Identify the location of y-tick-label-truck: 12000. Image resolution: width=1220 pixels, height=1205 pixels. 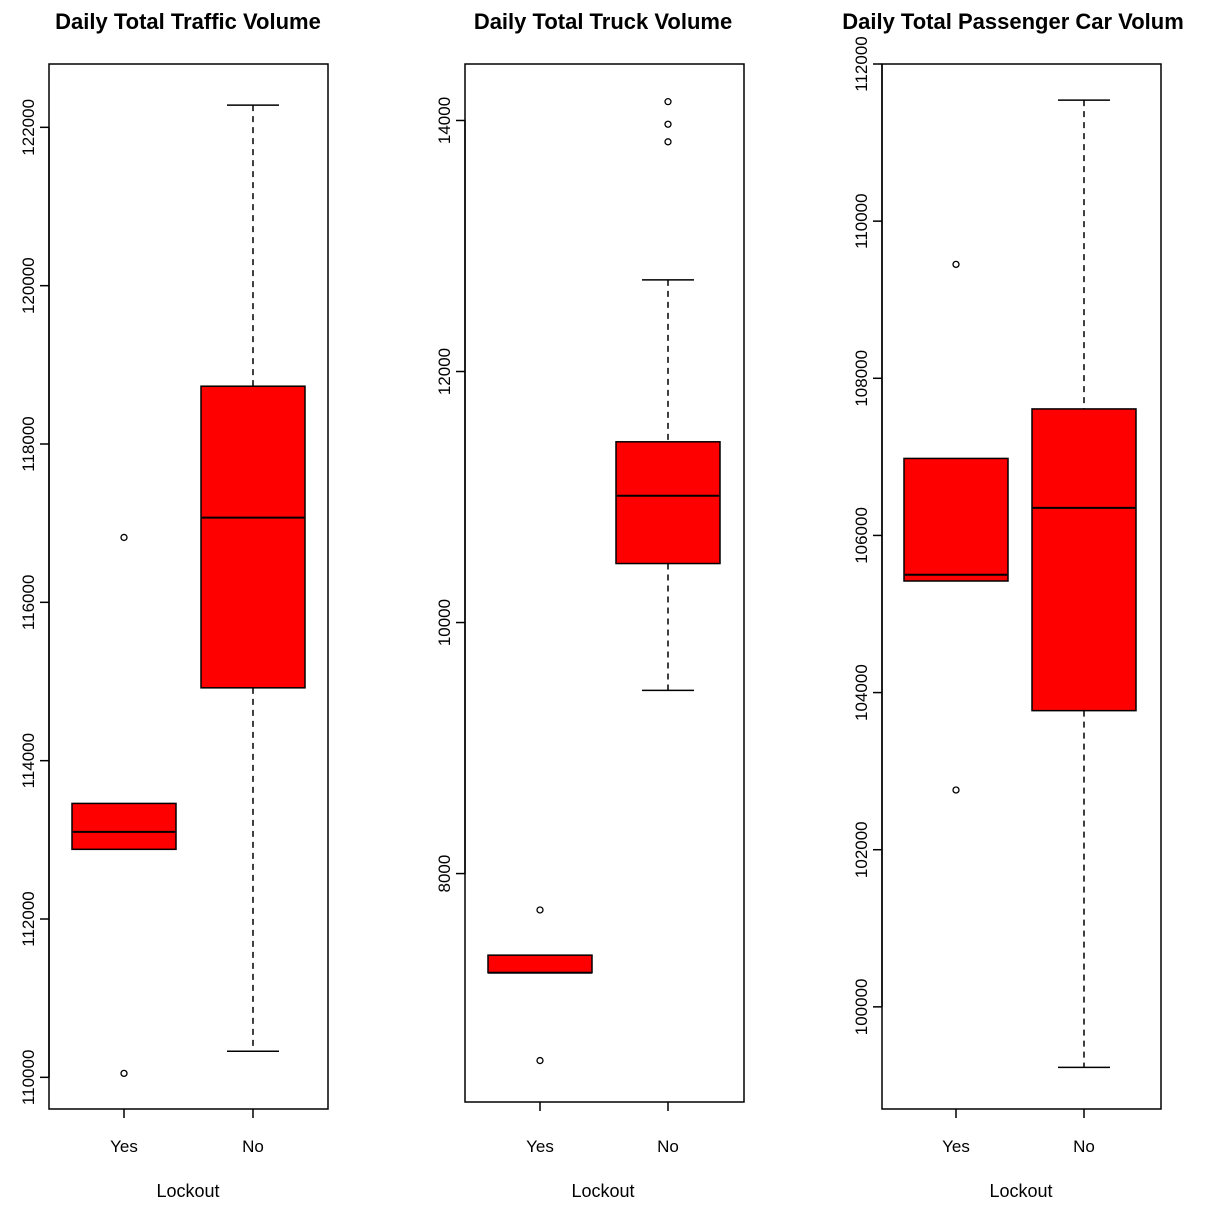
(444, 371).